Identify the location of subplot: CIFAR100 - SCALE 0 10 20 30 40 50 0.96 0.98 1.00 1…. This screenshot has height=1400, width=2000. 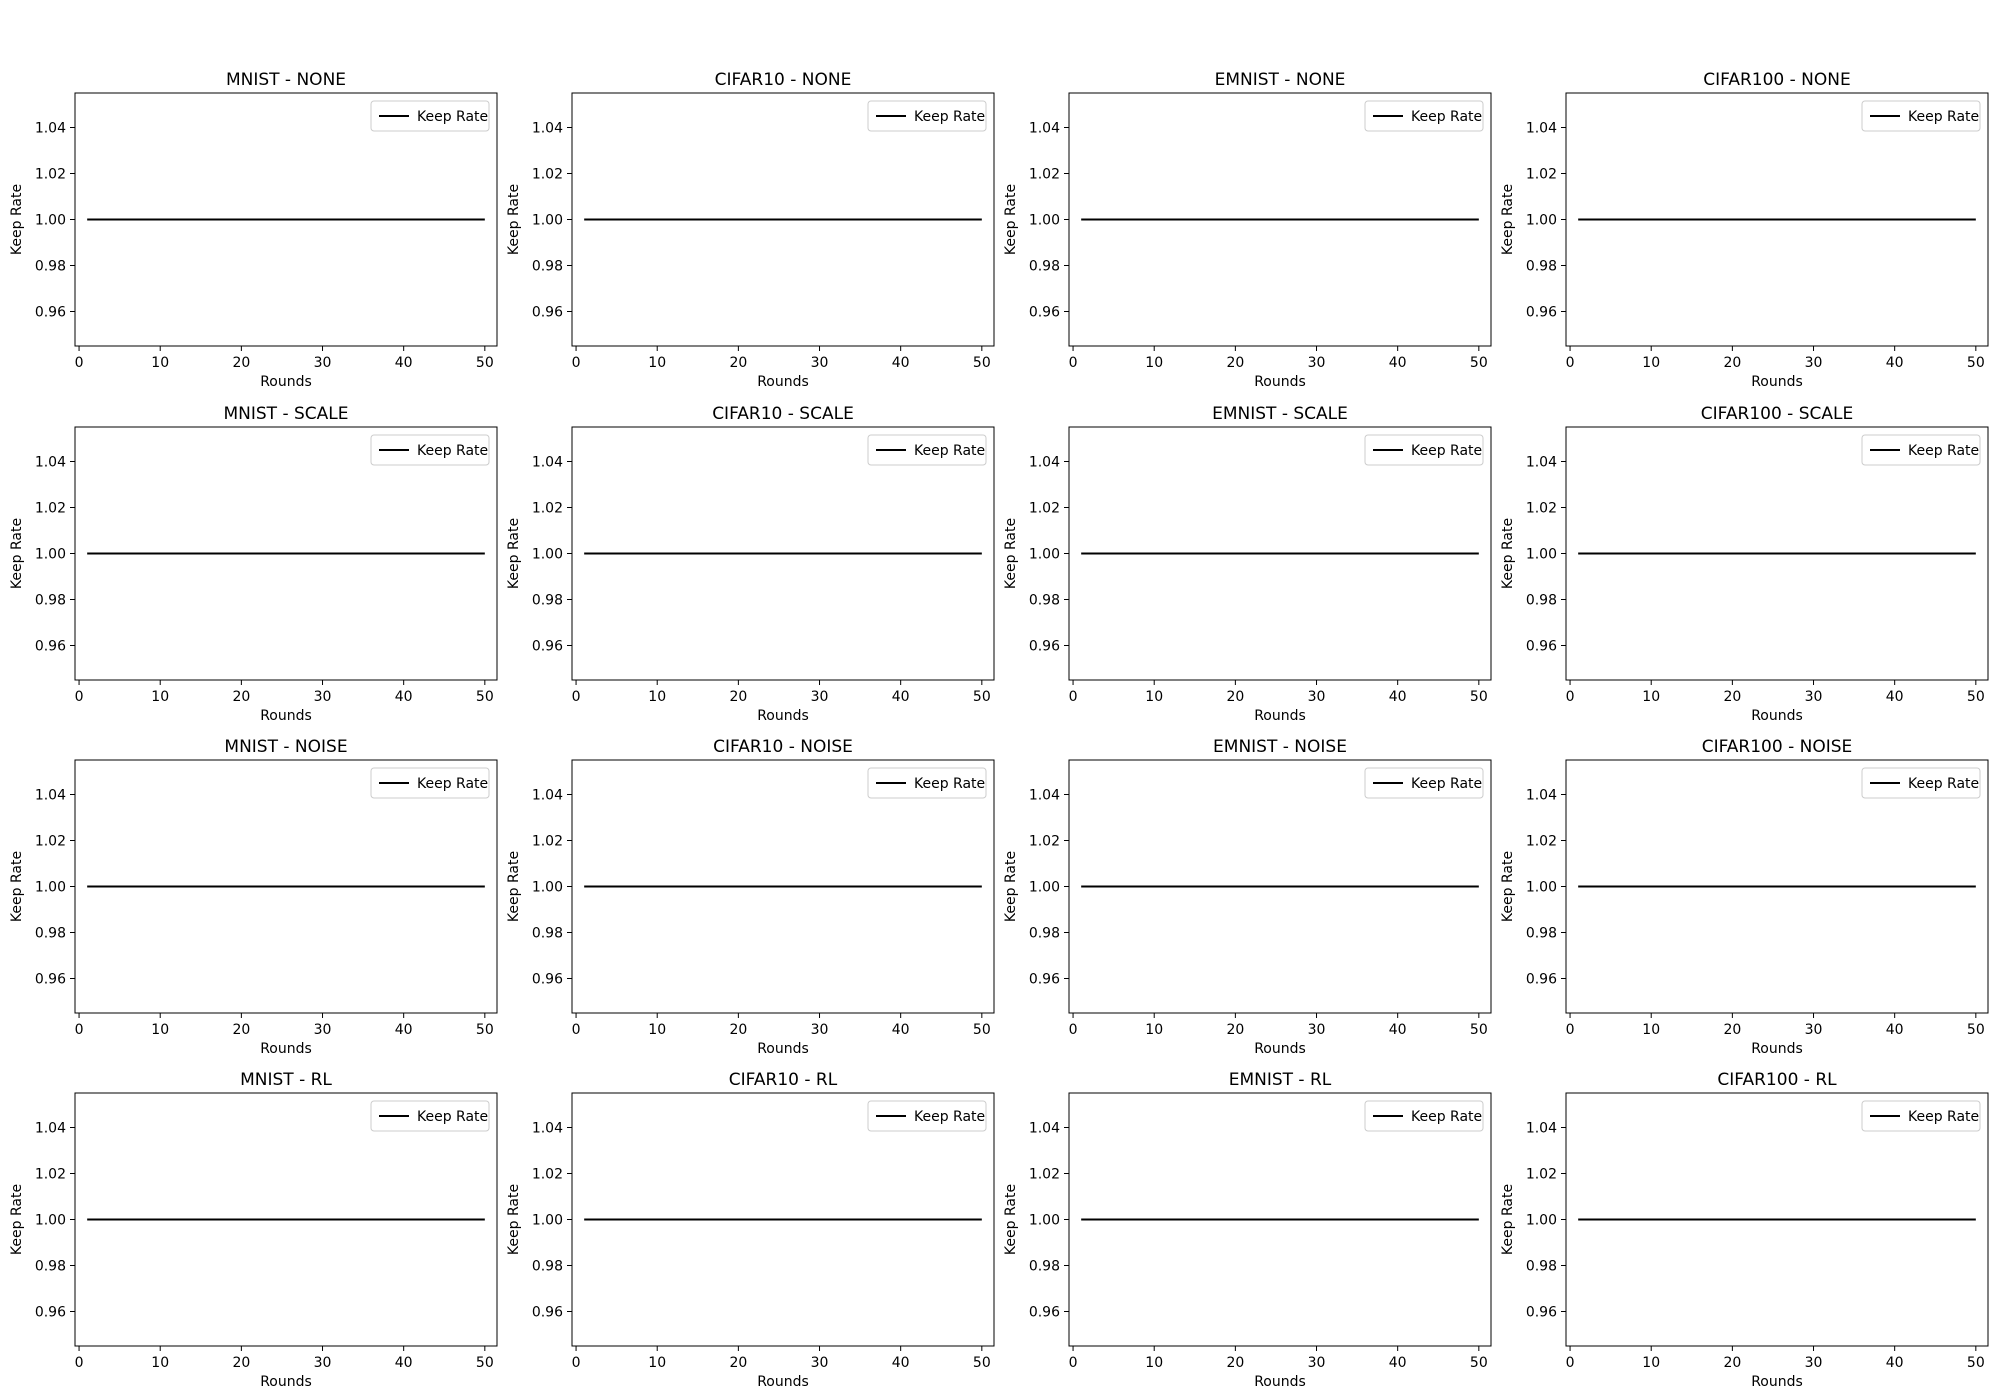
(1744, 564).